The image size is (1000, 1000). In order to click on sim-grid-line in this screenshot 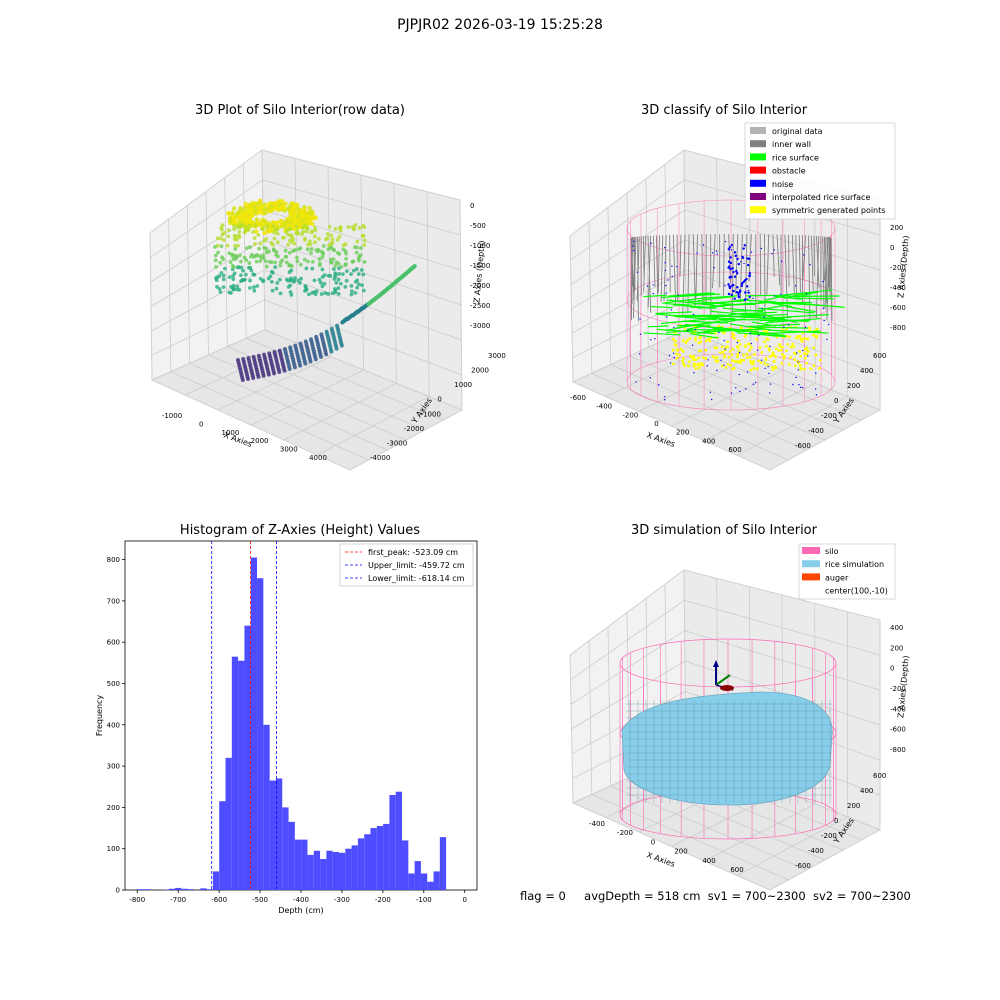, I will do `click(782, 627)`.